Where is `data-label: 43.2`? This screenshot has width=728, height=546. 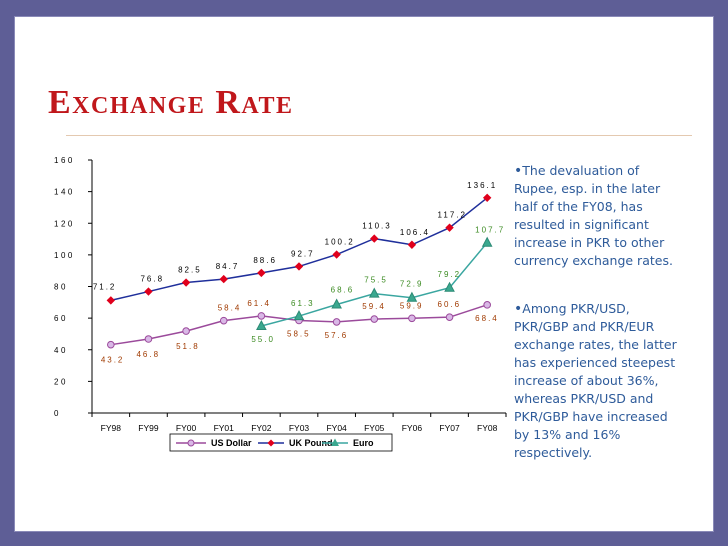 data-label: 43.2 is located at coordinates (113, 360).